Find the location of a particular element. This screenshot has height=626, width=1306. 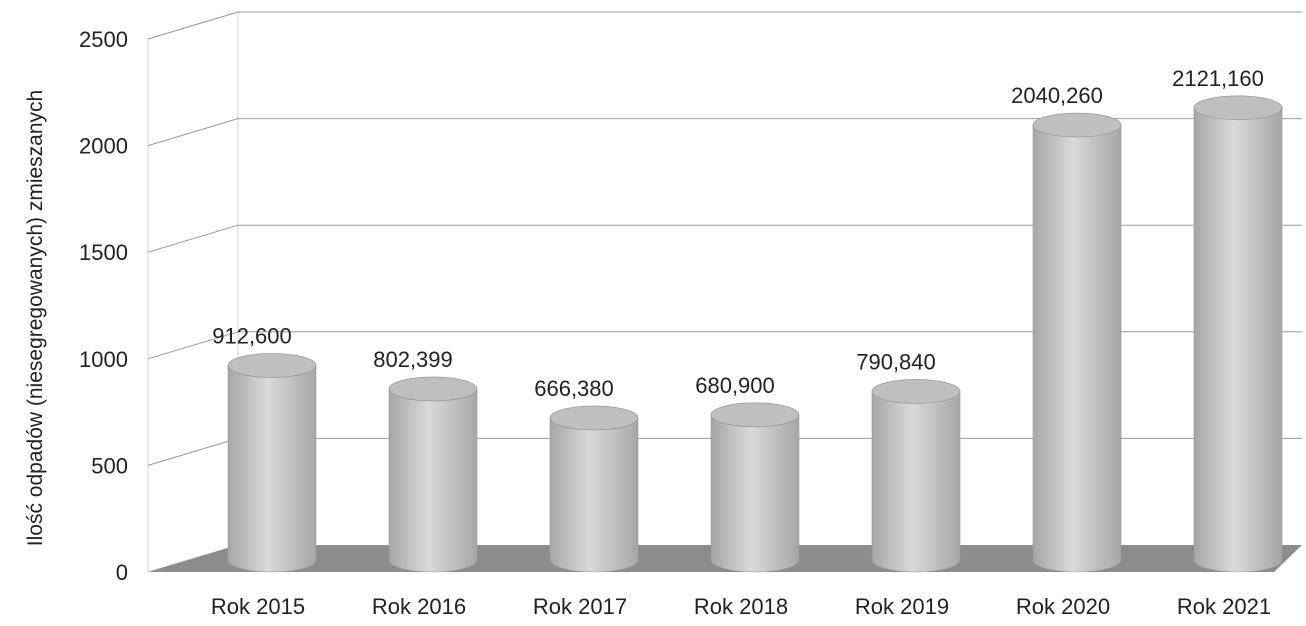

x-category-label: Rok 2019 is located at coordinates (902, 606).